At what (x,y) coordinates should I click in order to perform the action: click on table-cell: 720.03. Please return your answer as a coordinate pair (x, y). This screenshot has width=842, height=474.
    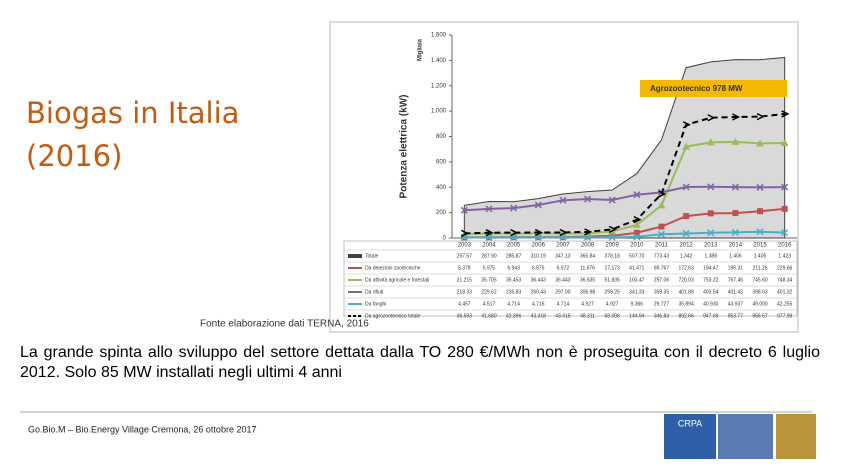
    Looking at the image, I should click on (686, 280).